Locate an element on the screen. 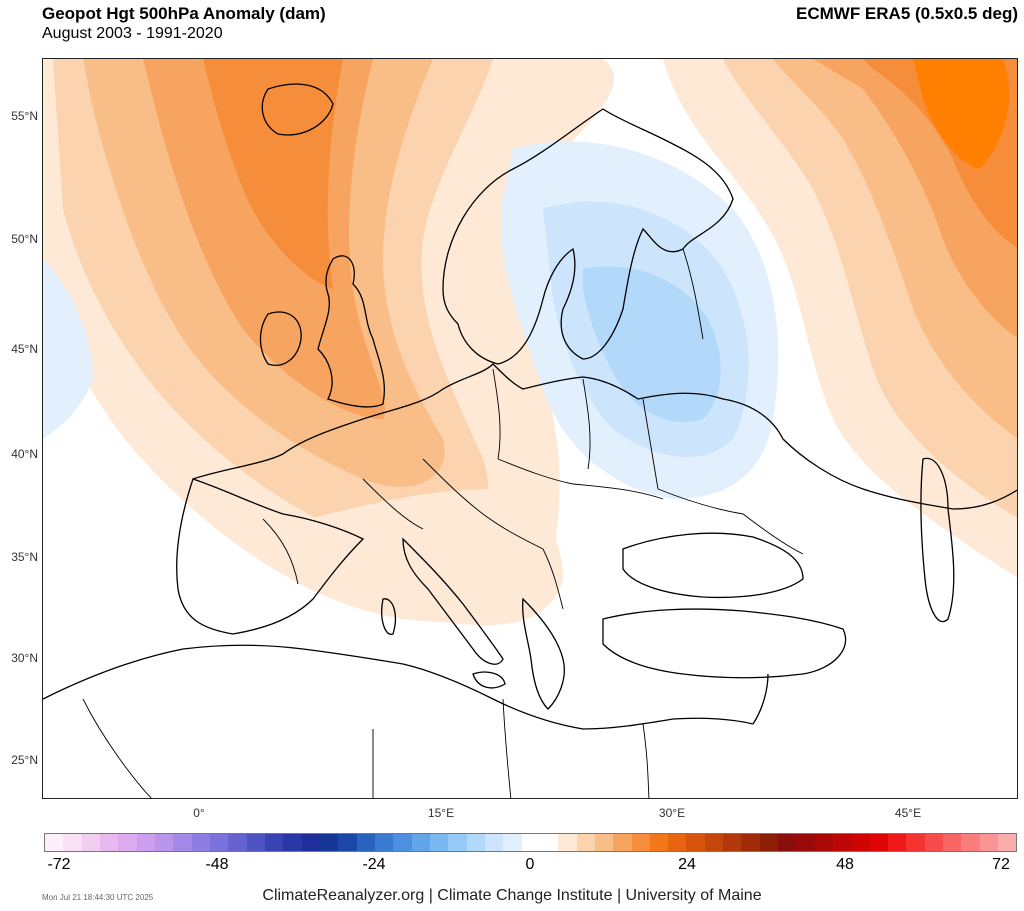  data-source: ECMWF ERA5 (0.5x0.5 deg) is located at coordinates (907, 13).